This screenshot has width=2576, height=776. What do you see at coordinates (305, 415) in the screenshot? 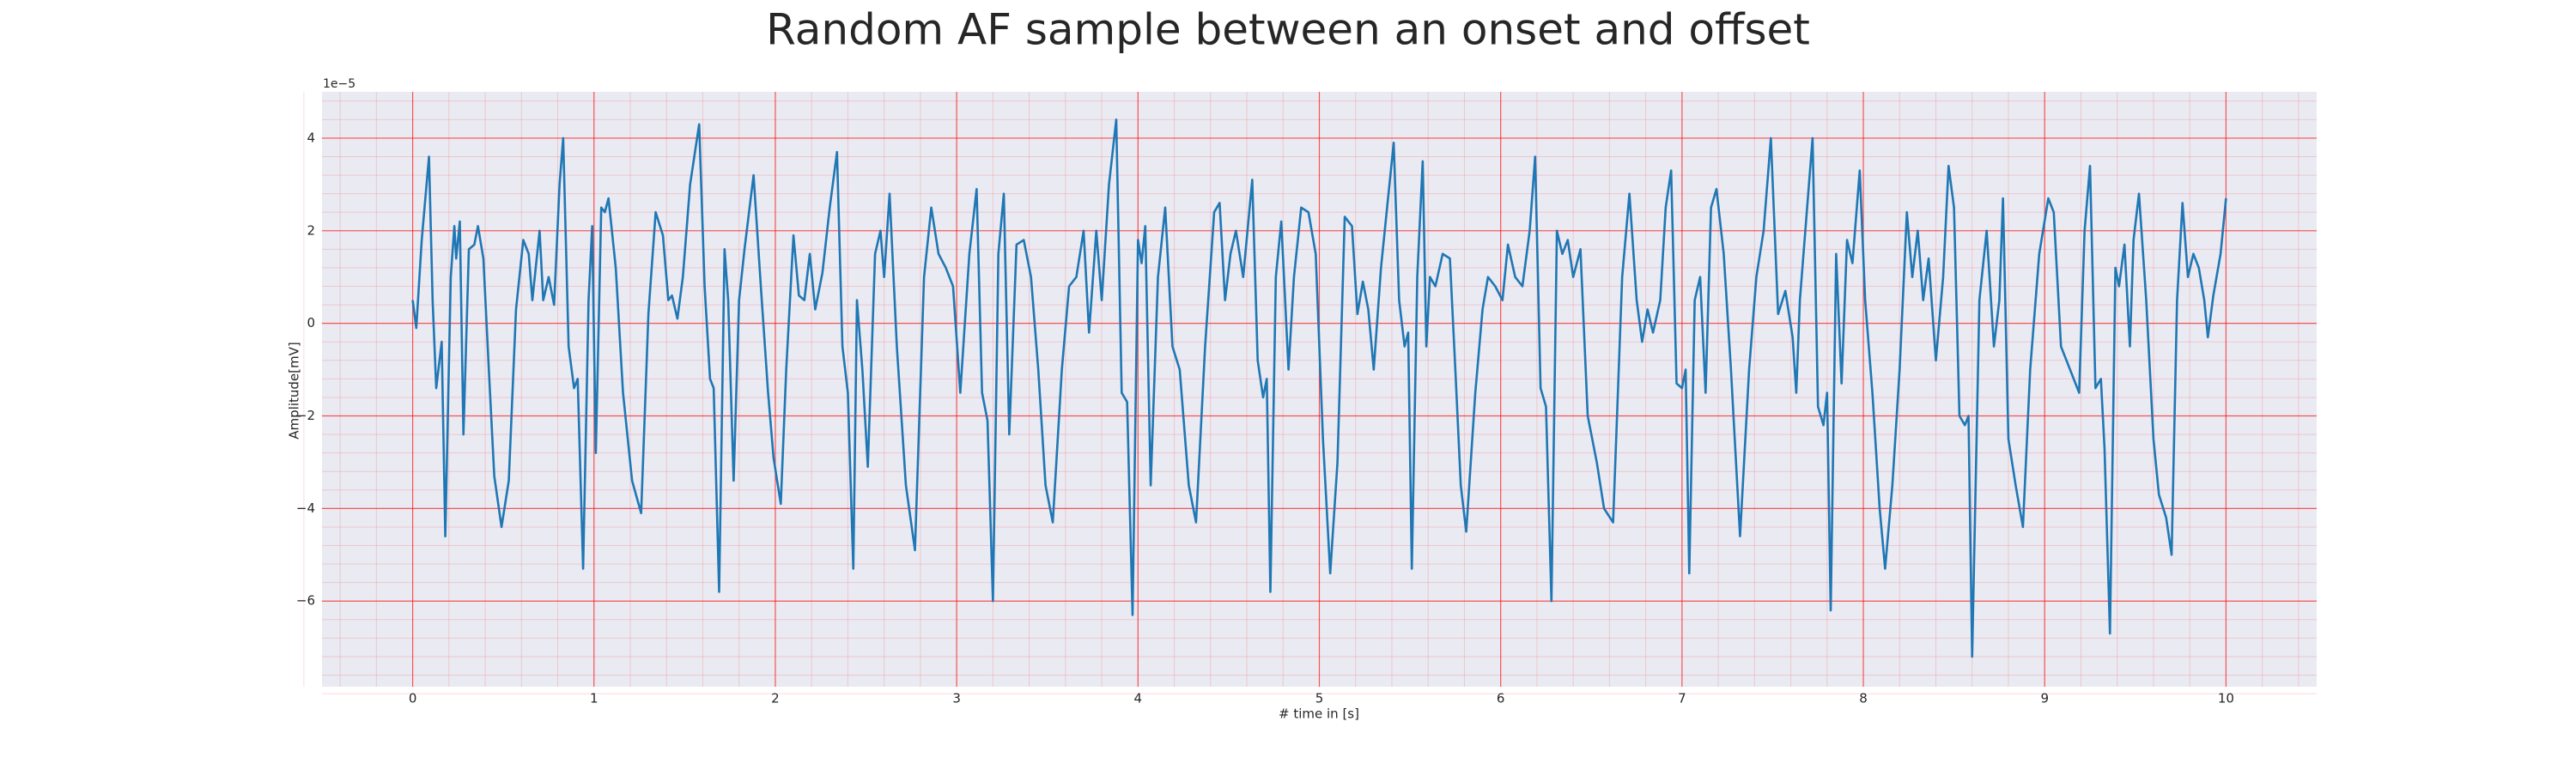
I see `y-tick-label: −2` at bounding box center [305, 415].